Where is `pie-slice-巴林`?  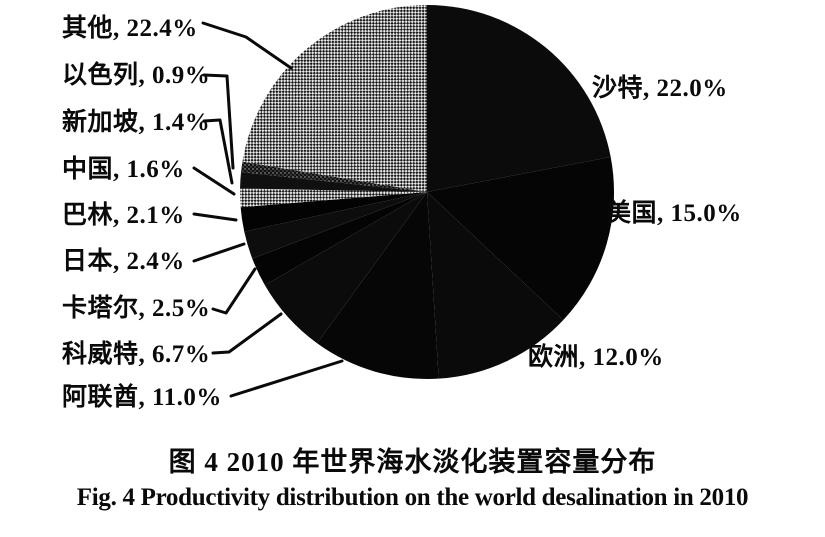 pie-slice-巴林 is located at coordinates (333, 212).